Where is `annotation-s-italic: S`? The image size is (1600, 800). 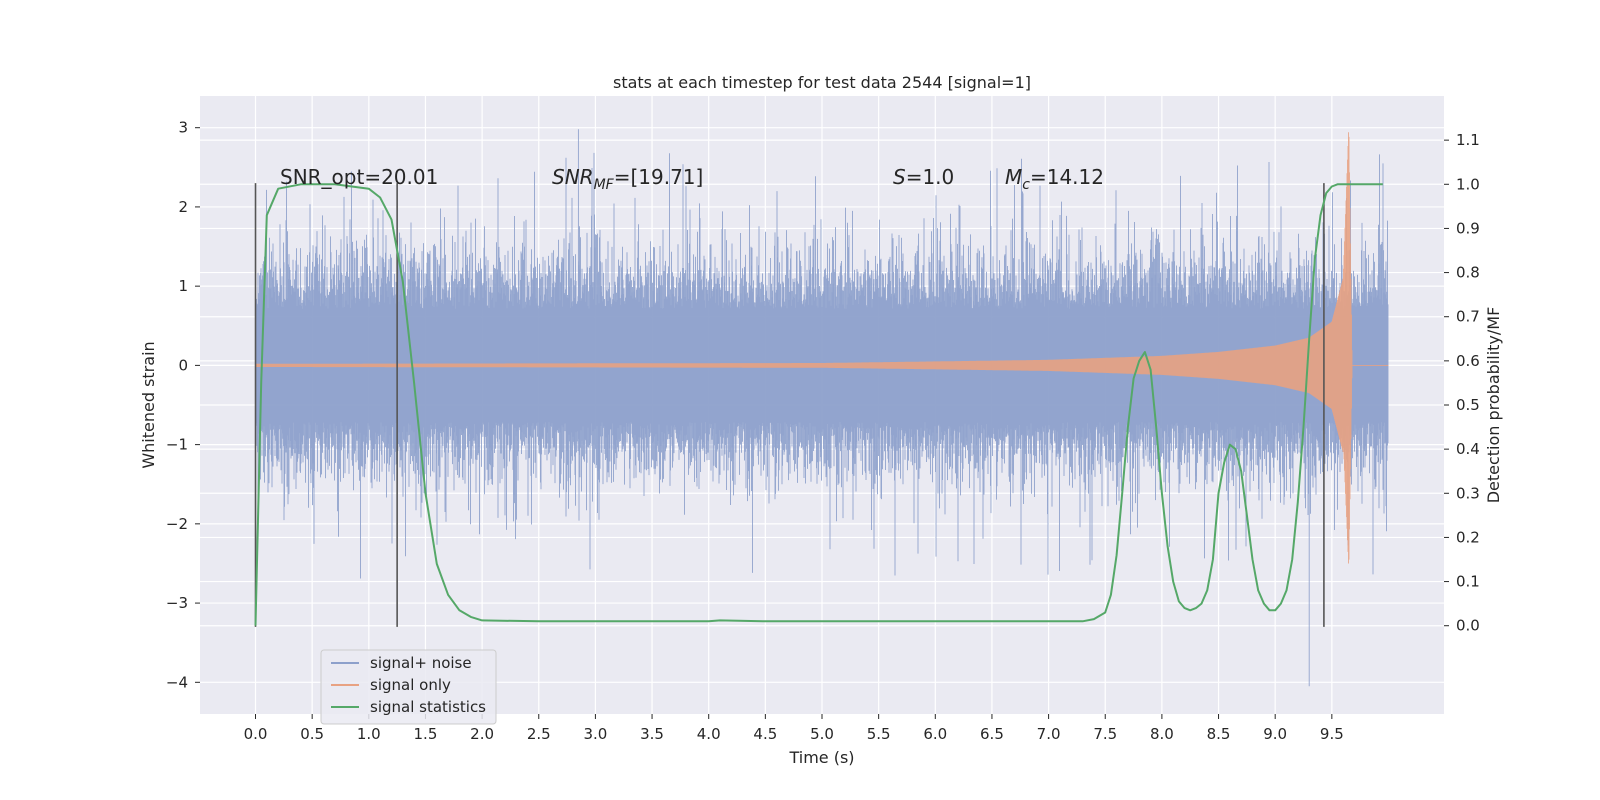
annotation-s-italic: S is located at coordinates (899, 177).